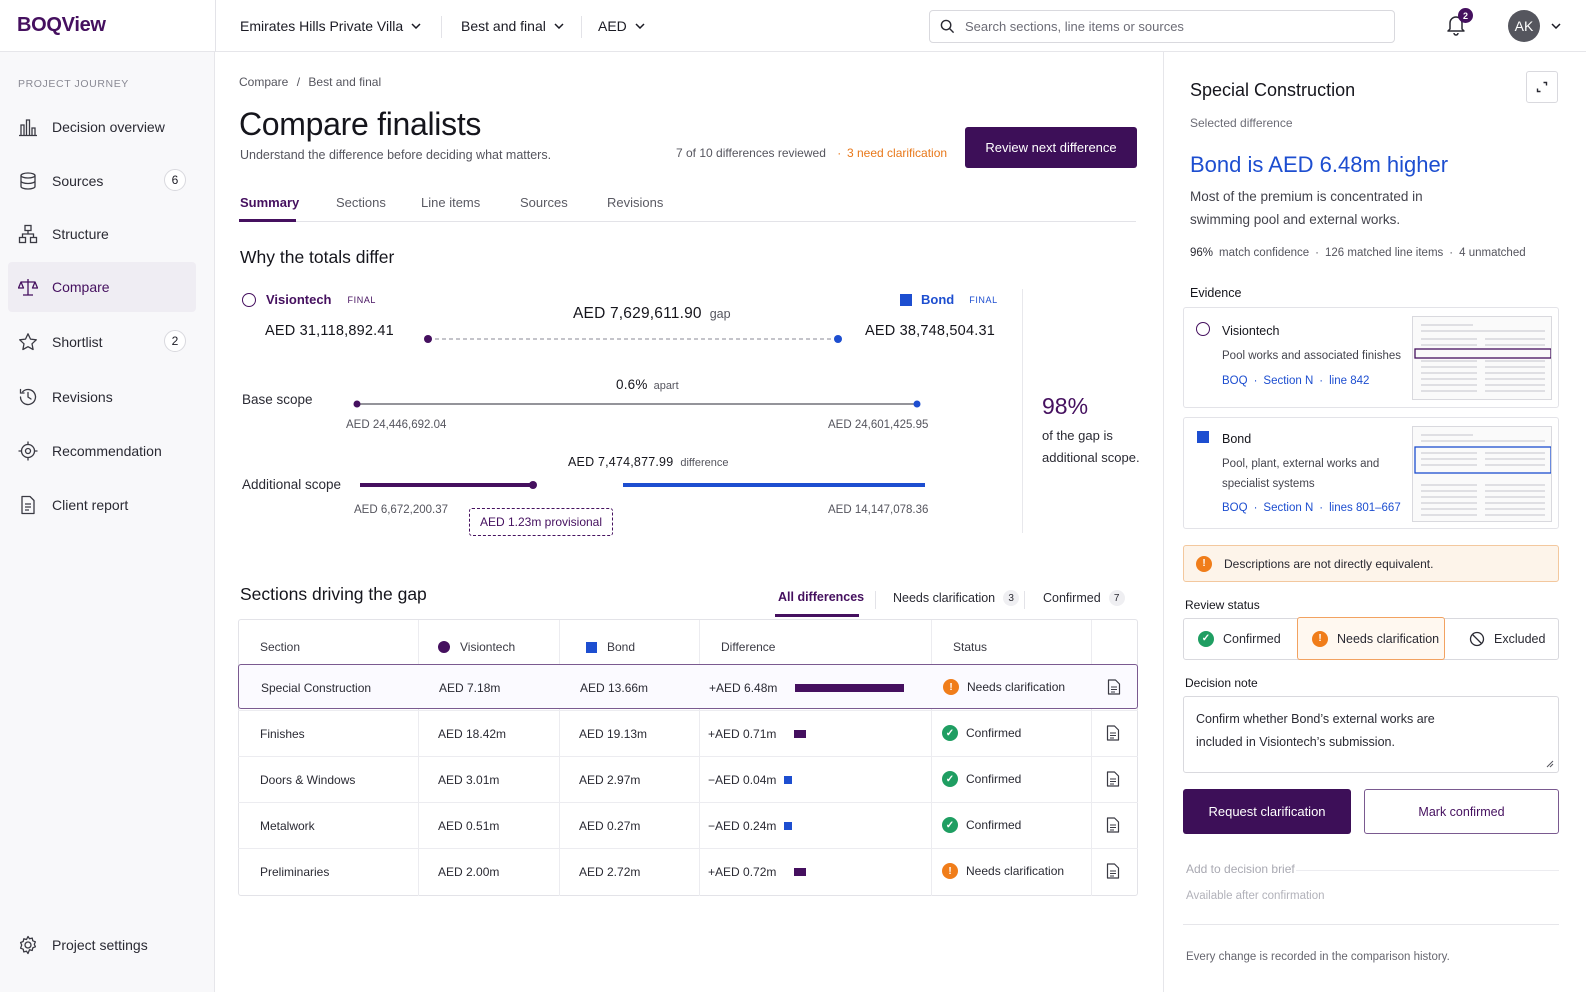  What do you see at coordinates (1267, 811) in the screenshot?
I see `request-clarification-button: Request clarification` at bounding box center [1267, 811].